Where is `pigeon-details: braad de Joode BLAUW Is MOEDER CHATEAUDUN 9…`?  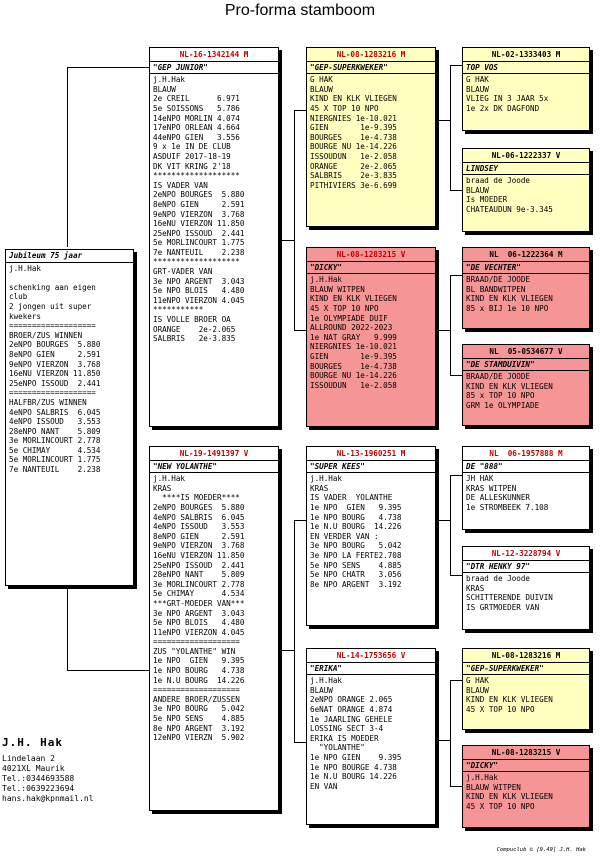 pigeon-details: braad de Joode BLAUW Is MOEDER CHATEAUDUN 9… is located at coordinates (526, 195).